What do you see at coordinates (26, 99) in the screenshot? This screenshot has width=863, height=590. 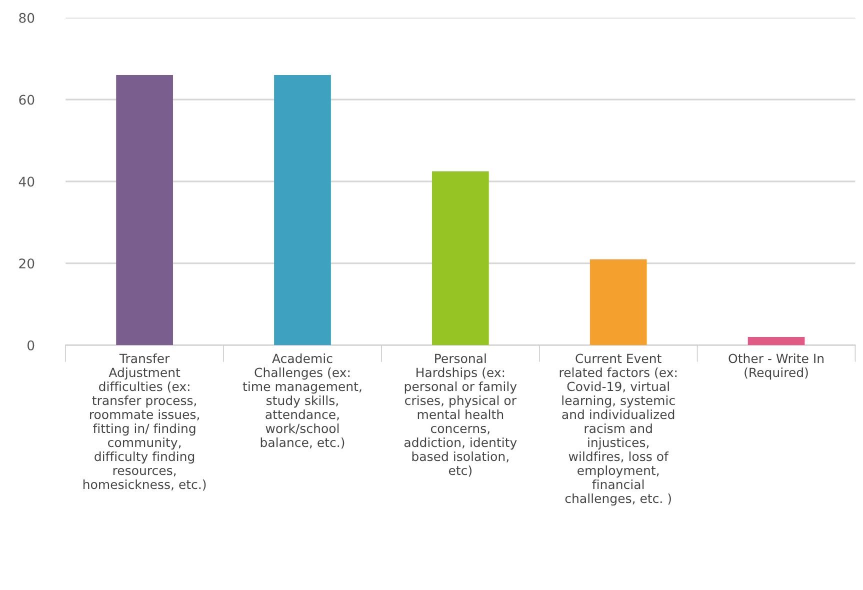 I see `y-tick-label: 60` at bounding box center [26, 99].